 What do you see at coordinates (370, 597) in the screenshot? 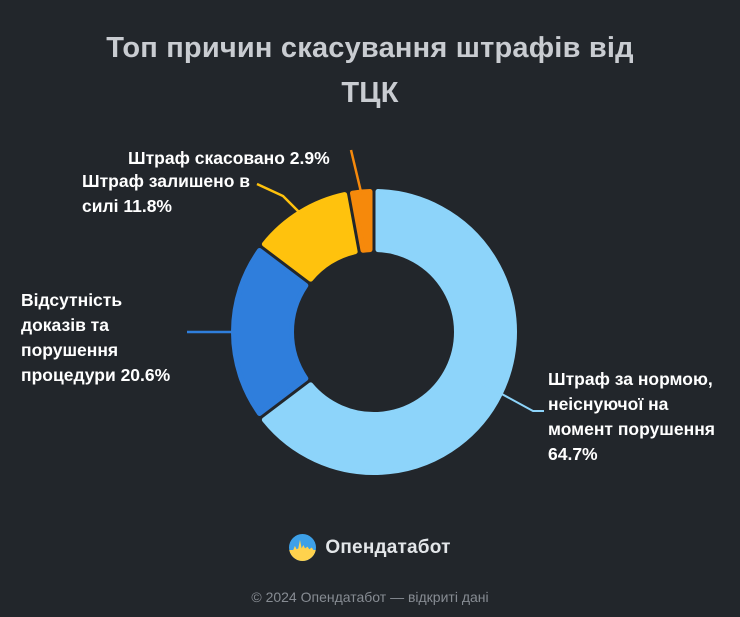
I see `copyright-text: © 2024 Опендатабот — відкриті дані` at bounding box center [370, 597].